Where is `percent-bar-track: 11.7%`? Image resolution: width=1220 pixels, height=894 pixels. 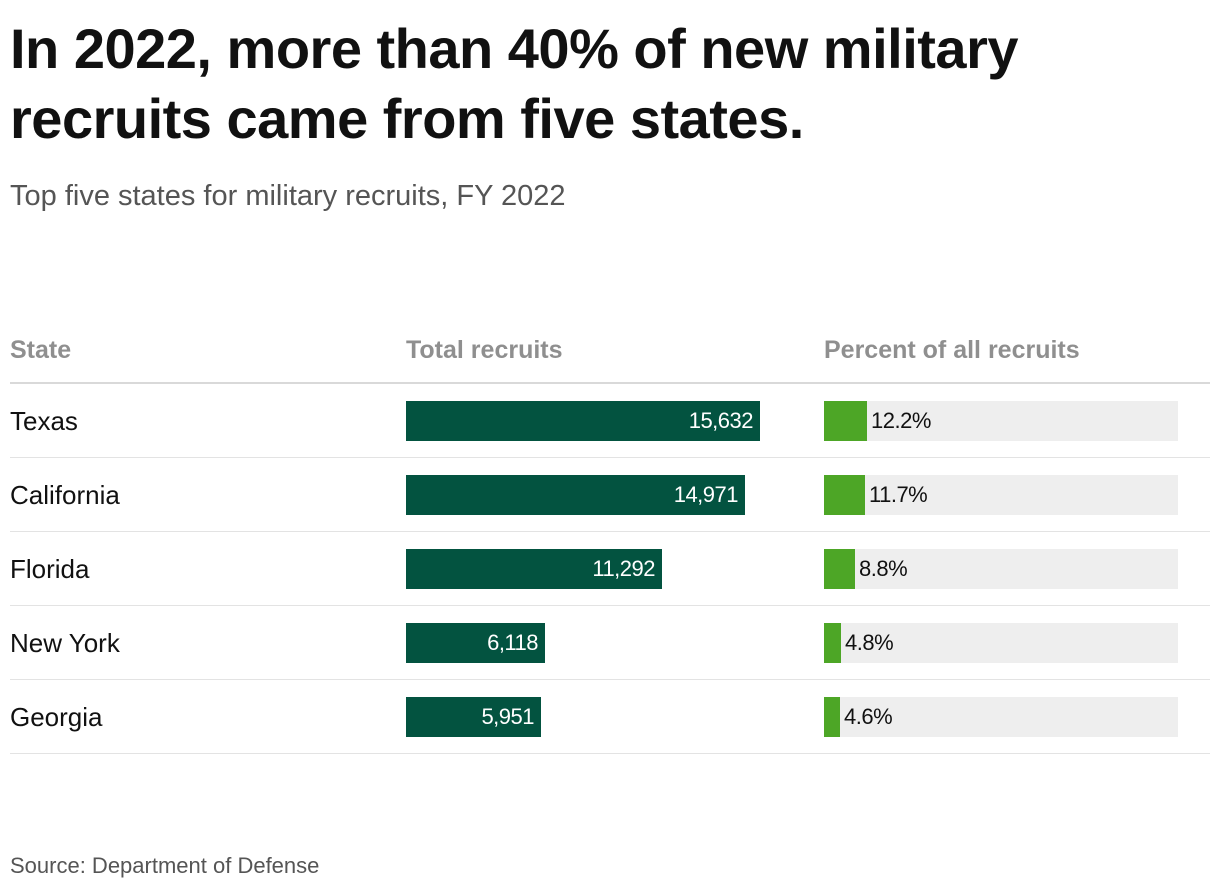
percent-bar-track: 11.7% is located at coordinates (1001, 495).